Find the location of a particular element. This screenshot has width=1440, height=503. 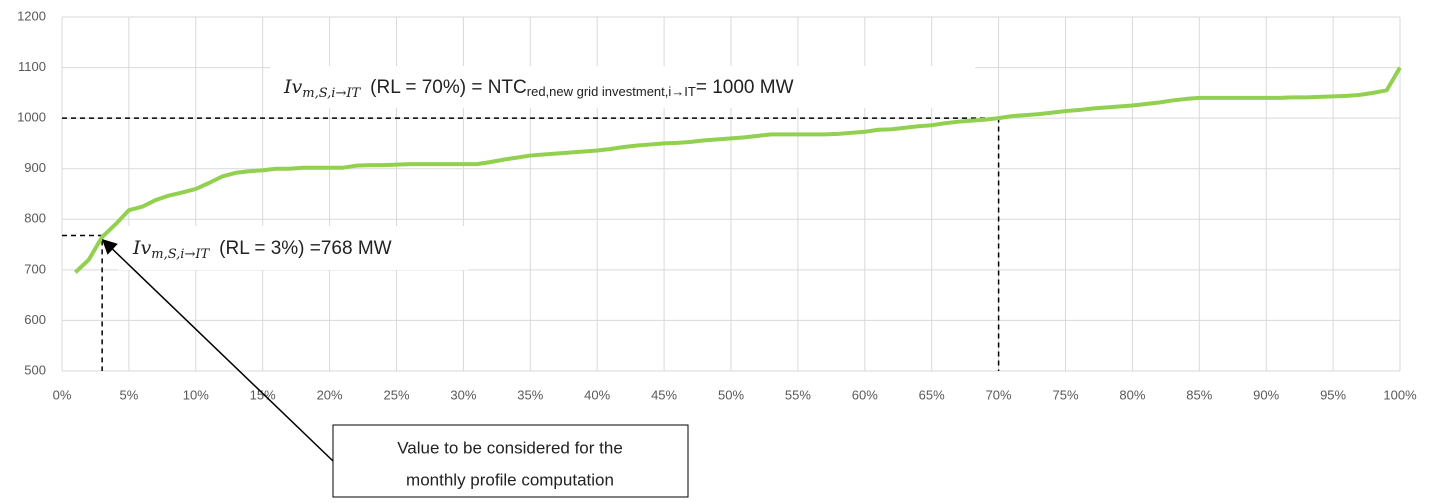

x-tick-label: 40% is located at coordinates (597, 394).